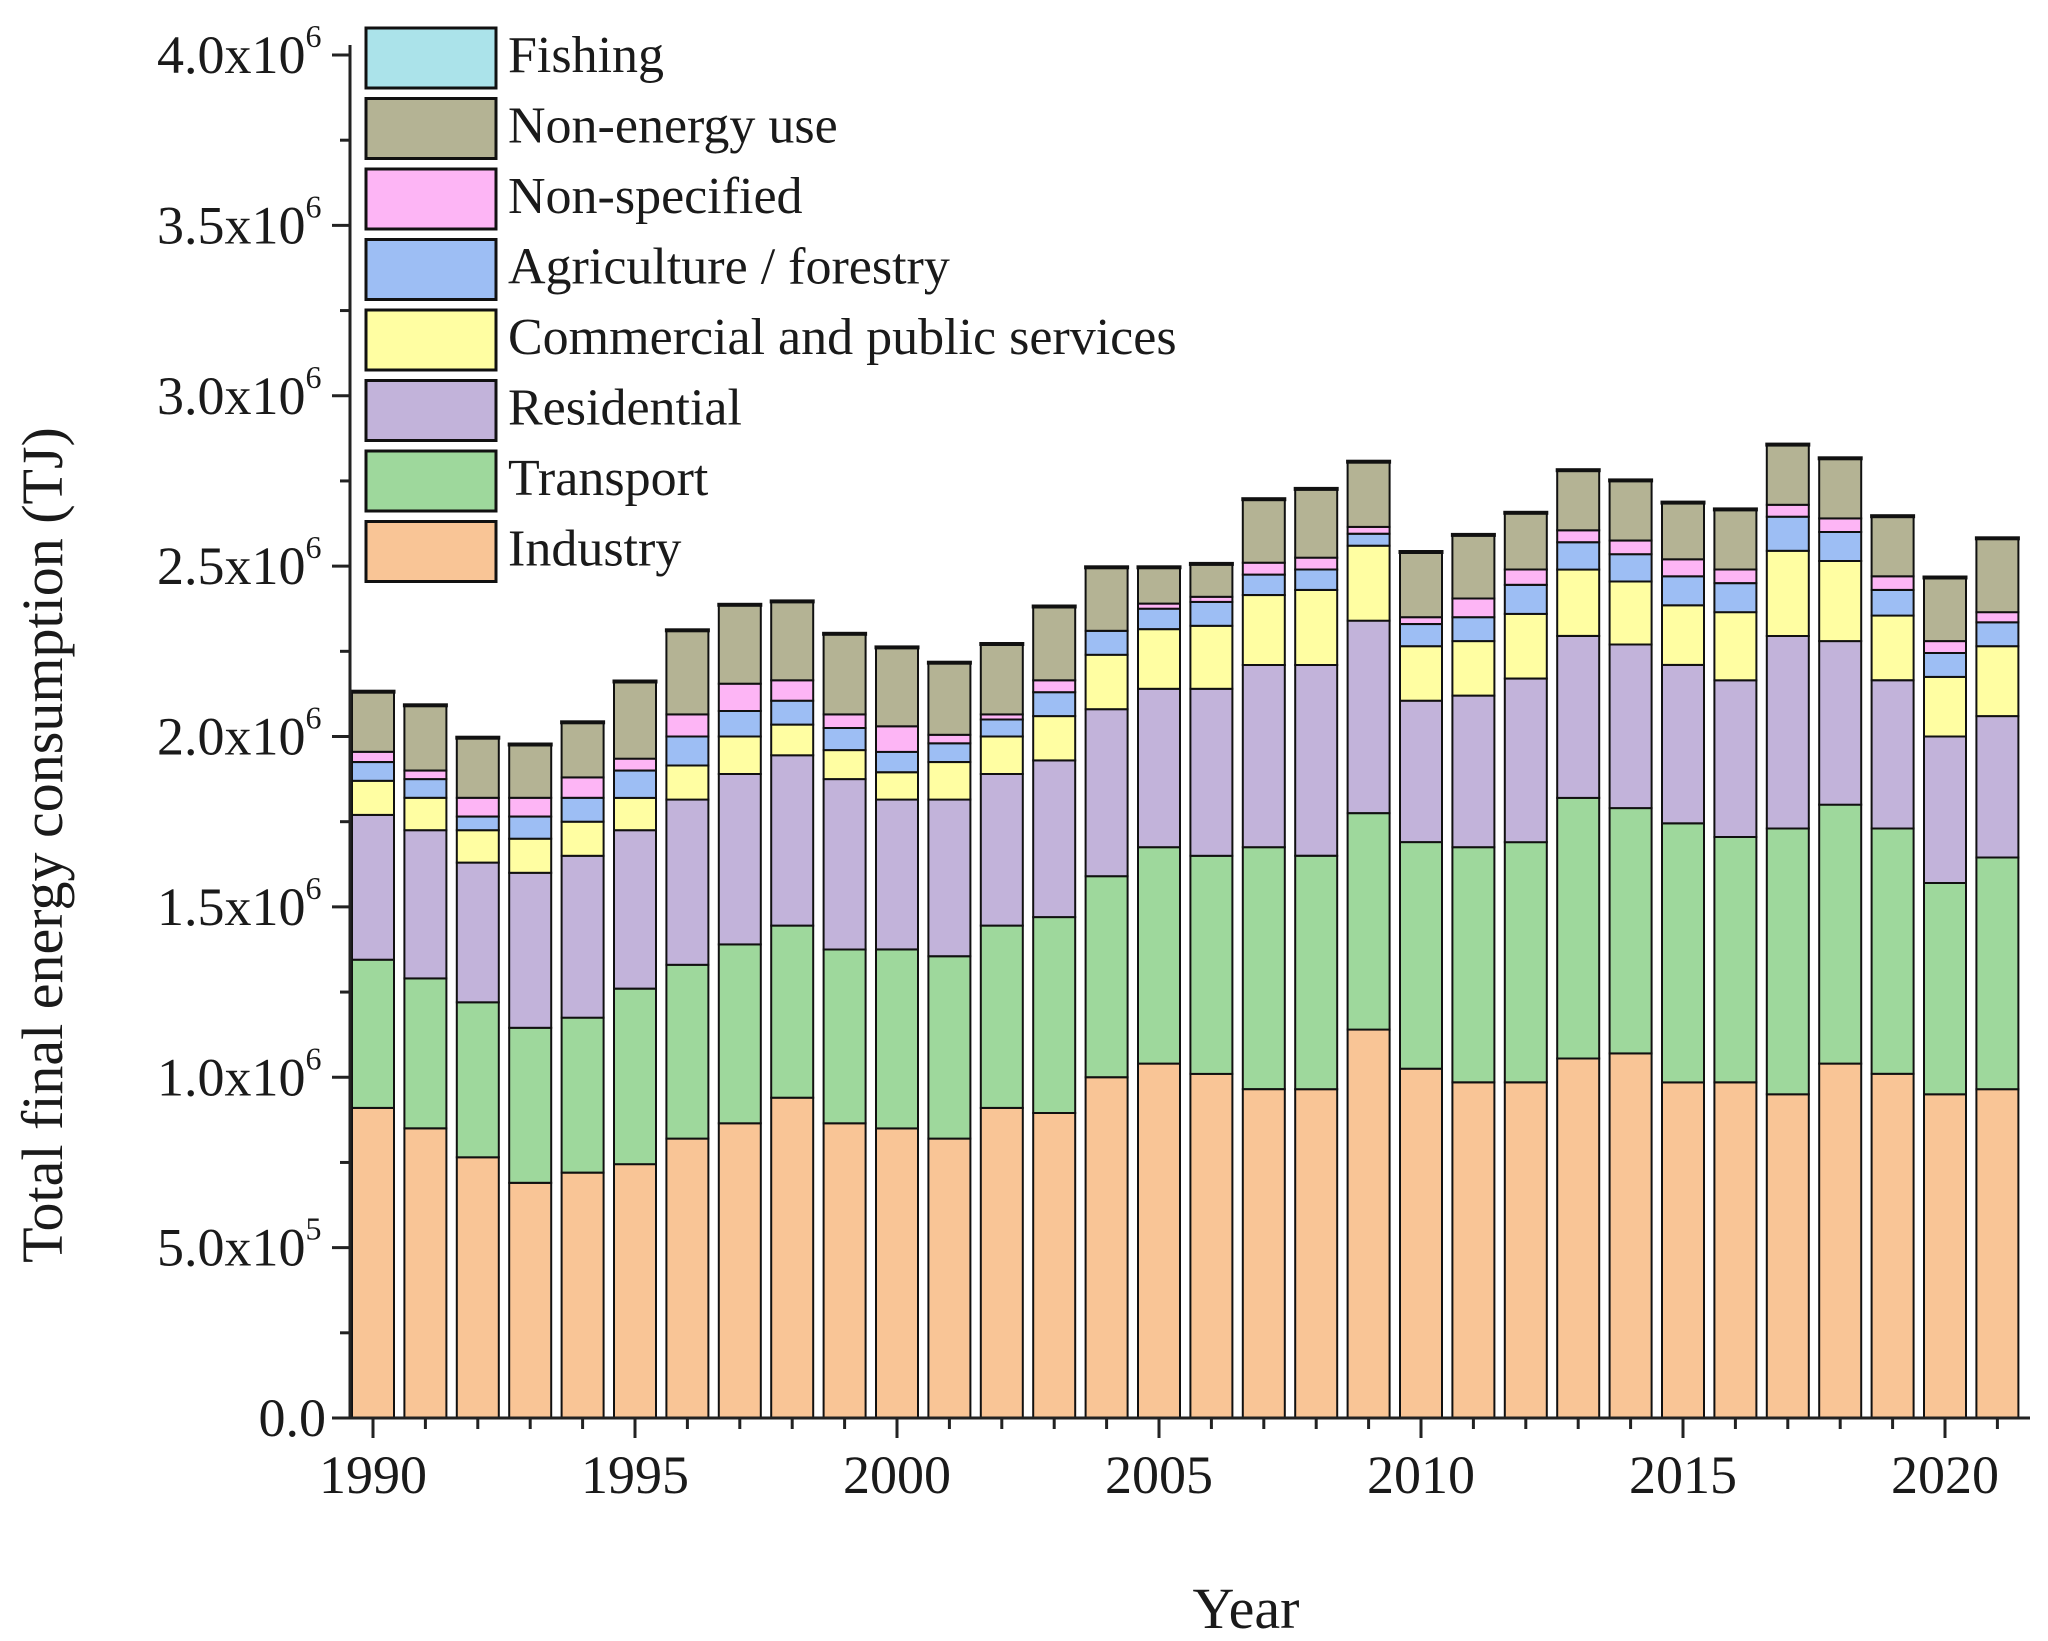 The width and height of the screenshot is (2048, 1641). I want to click on y-tick-label: 0.0, so click(293, 1418).